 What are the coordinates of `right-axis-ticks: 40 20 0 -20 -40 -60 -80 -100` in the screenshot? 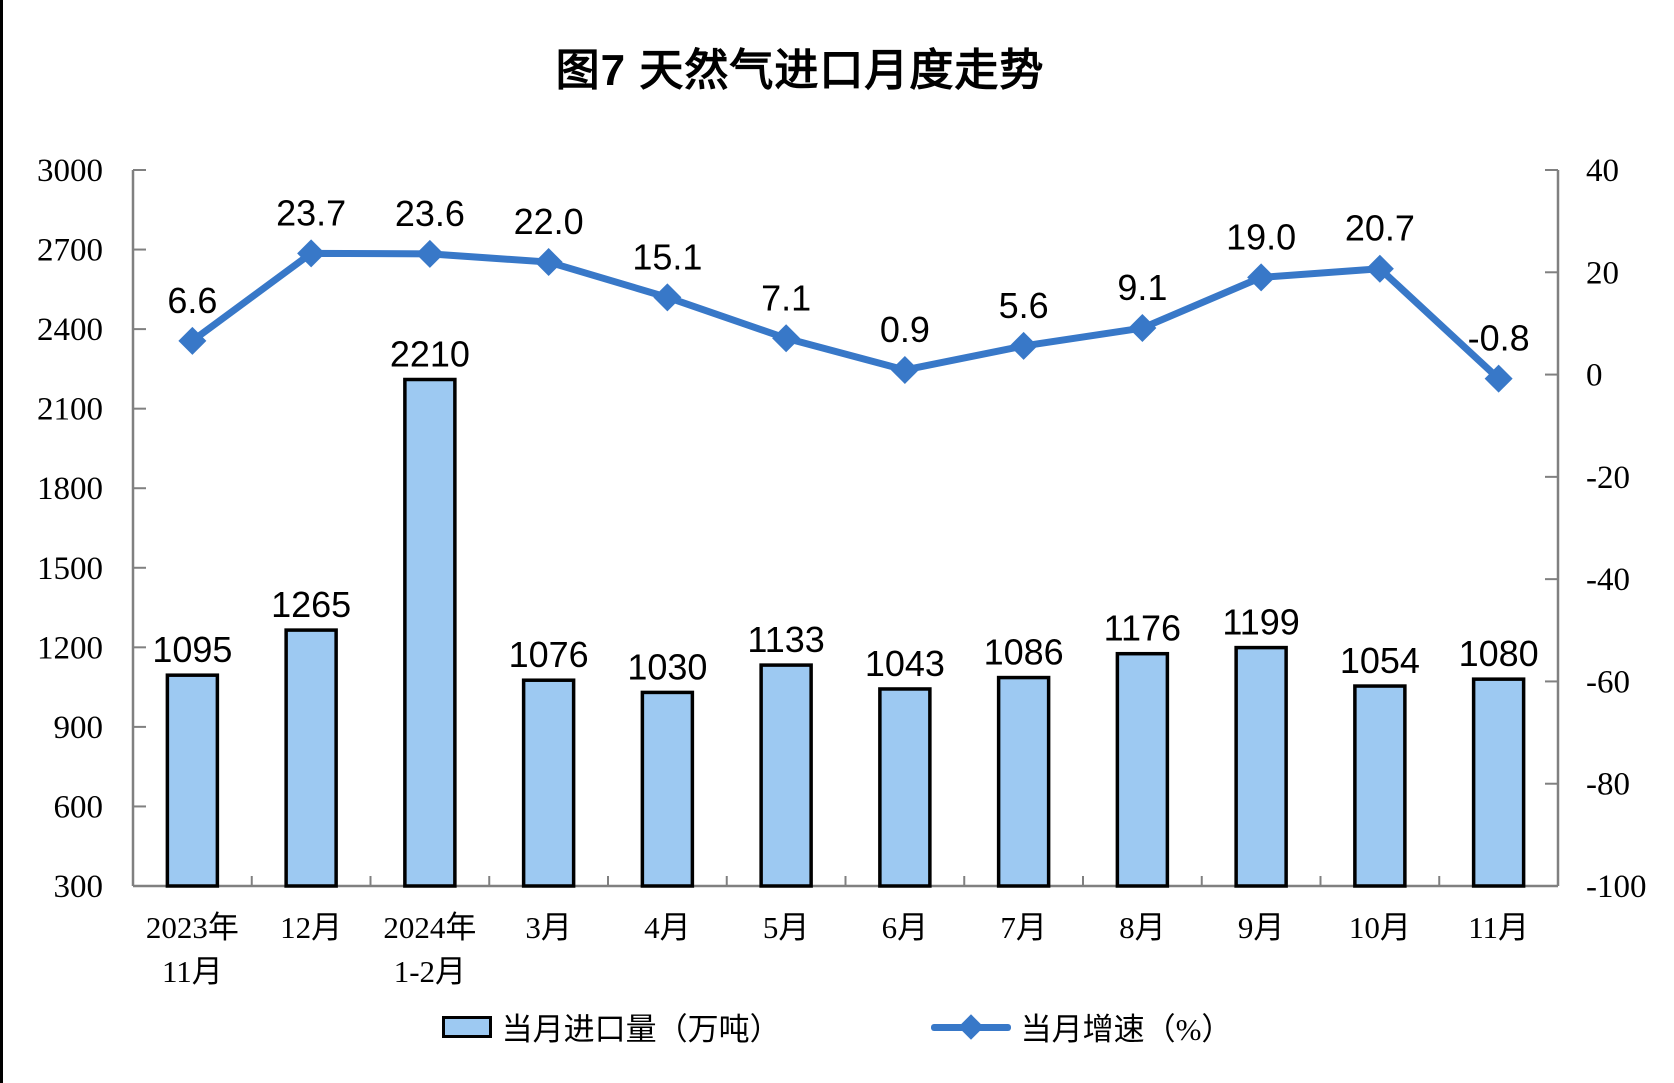 It's located at (1596, 529).